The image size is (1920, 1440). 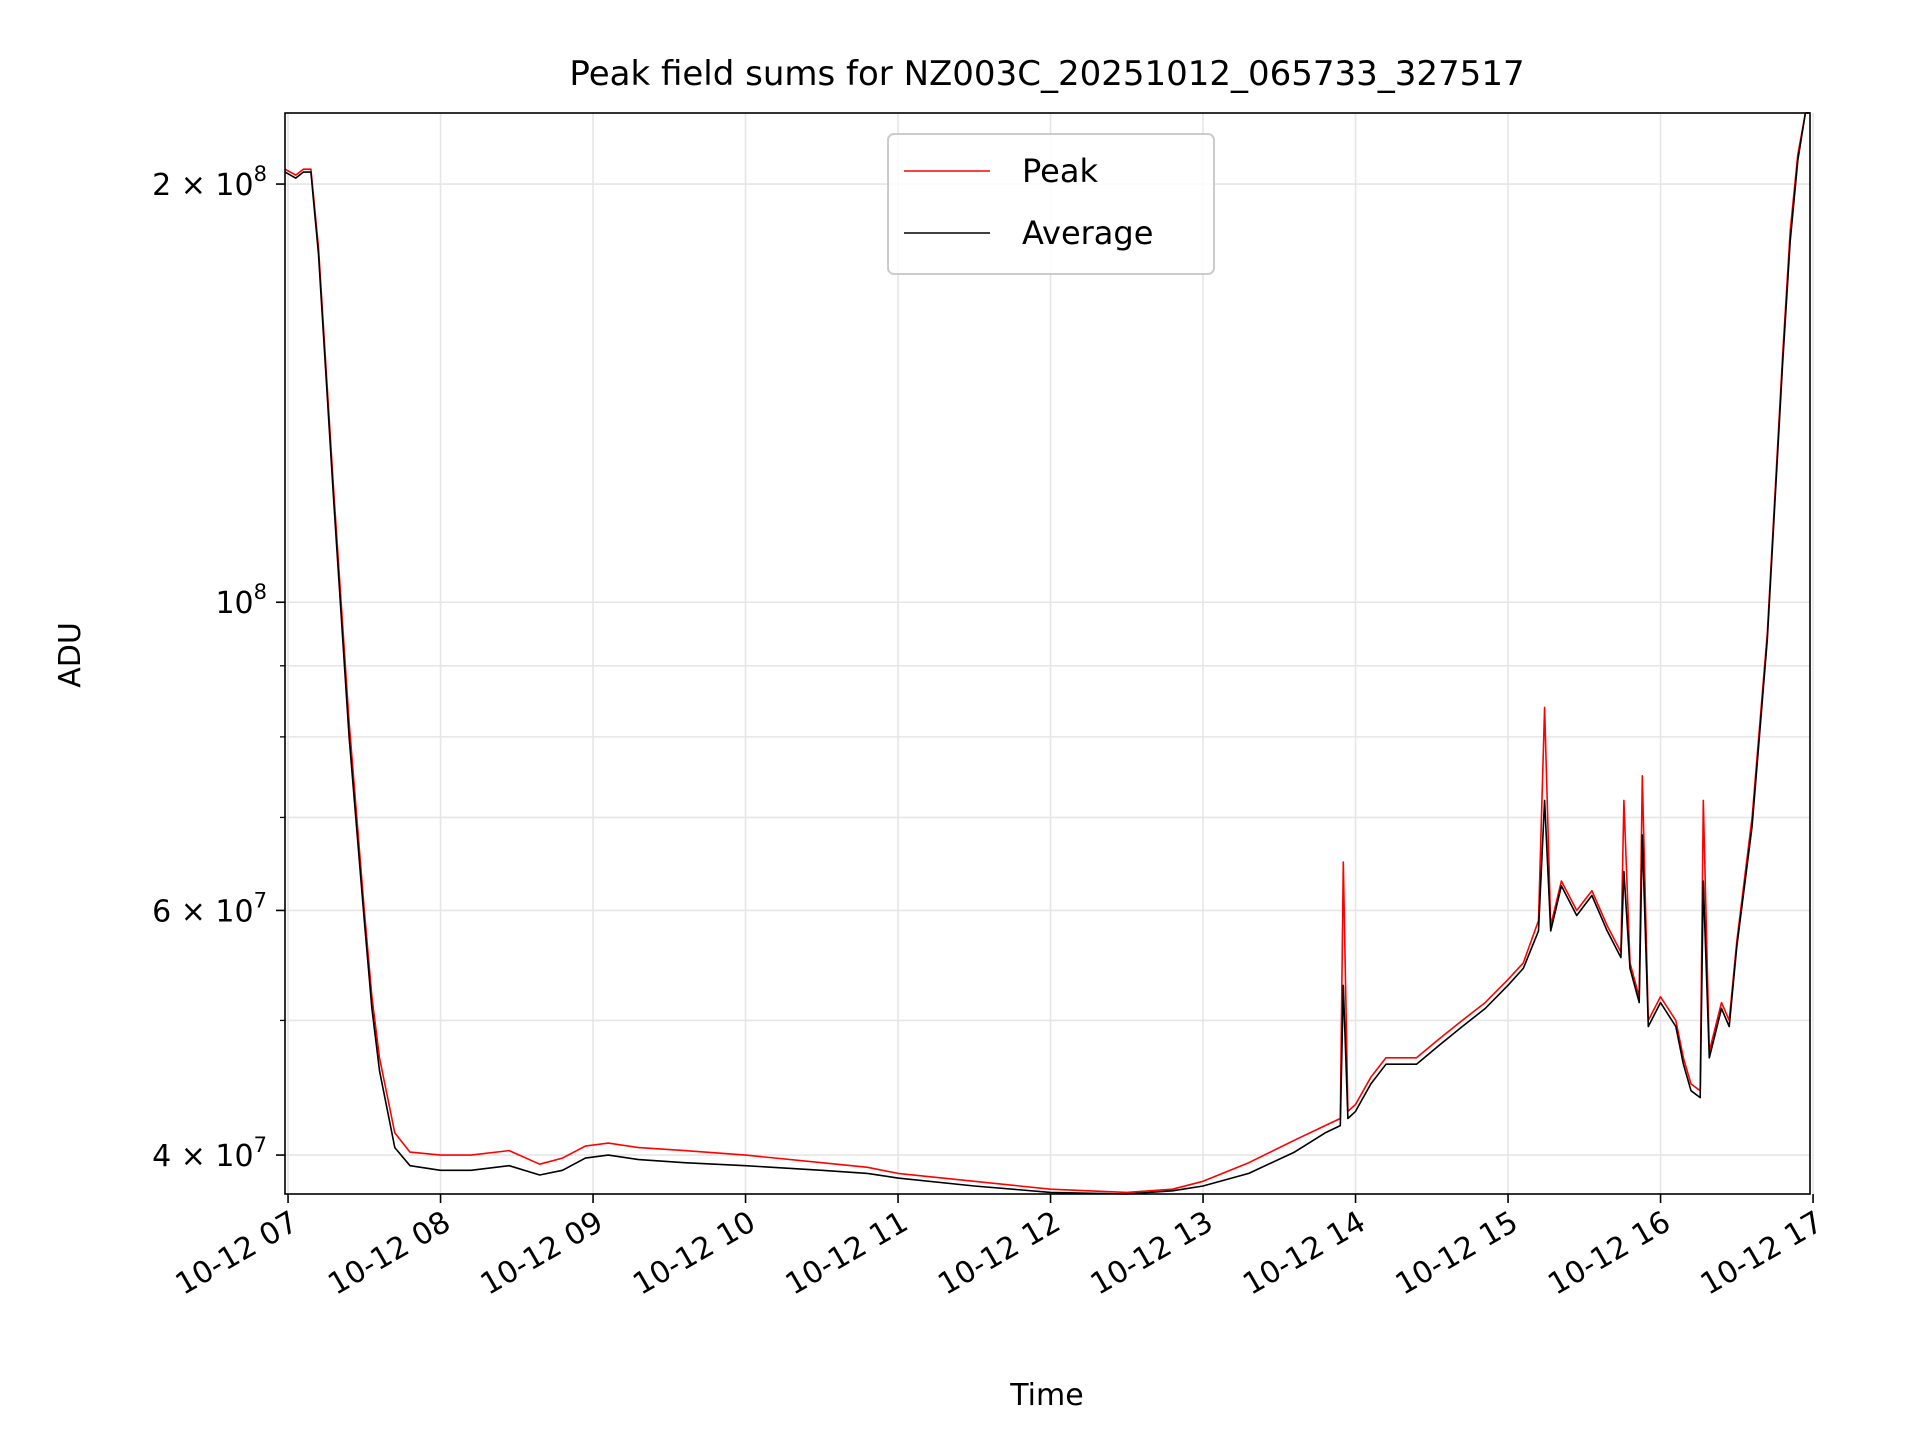 What do you see at coordinates (1046, 1395) in the screenshot?
I see `x-axis-label: Time` at bounding box center [1046, 1395].